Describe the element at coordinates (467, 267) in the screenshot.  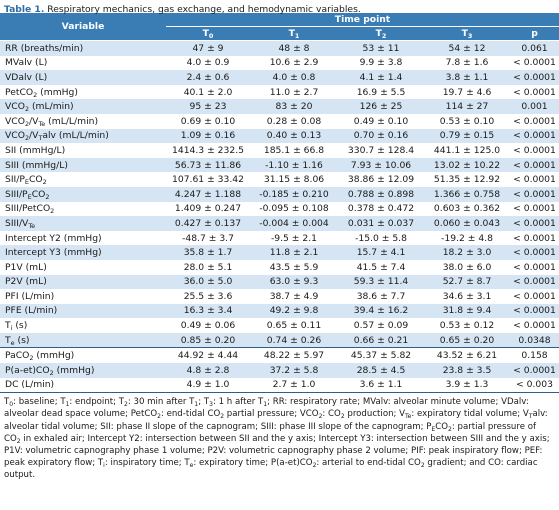
I see `cell: 38.0 ± 6.0` at that location.